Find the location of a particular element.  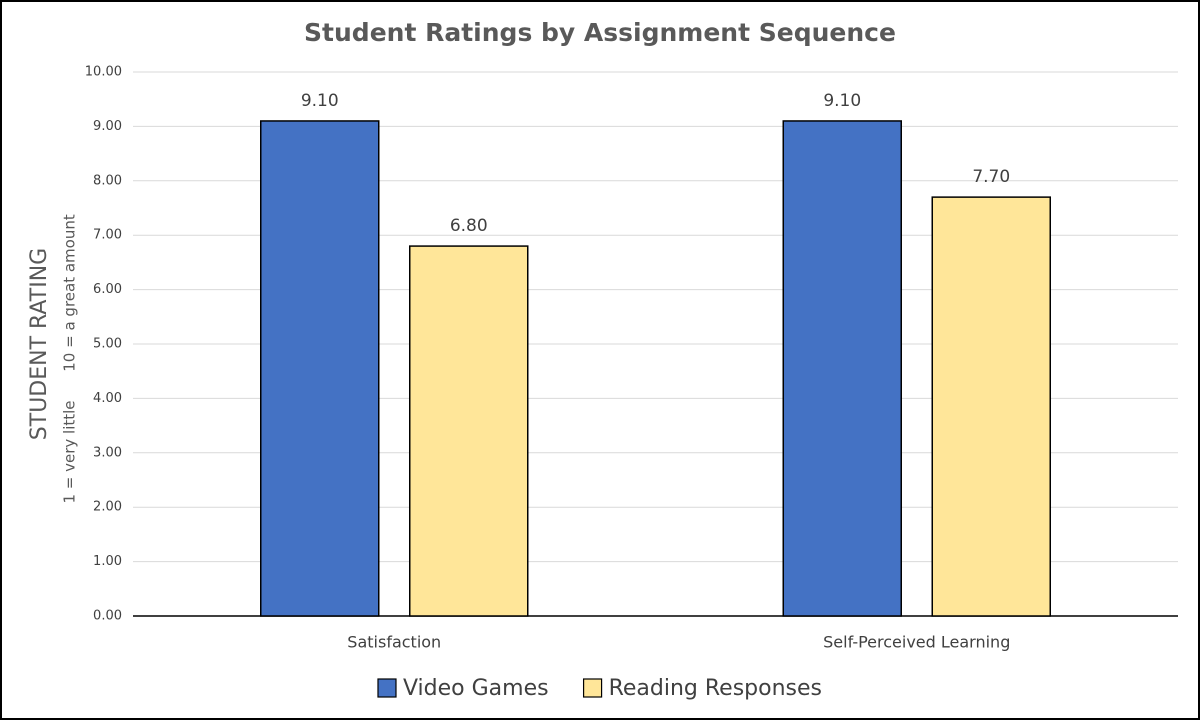

legend-label: Video Games is located at coordinates (476, 688).